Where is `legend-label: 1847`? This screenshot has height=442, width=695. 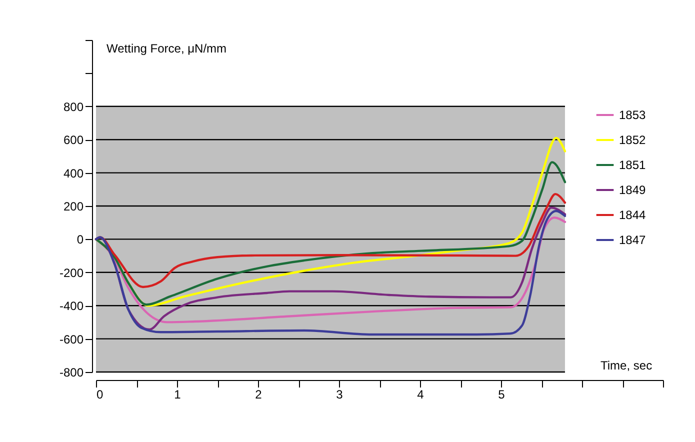 legend-label: 1847 is located at coordinates (632, 240).